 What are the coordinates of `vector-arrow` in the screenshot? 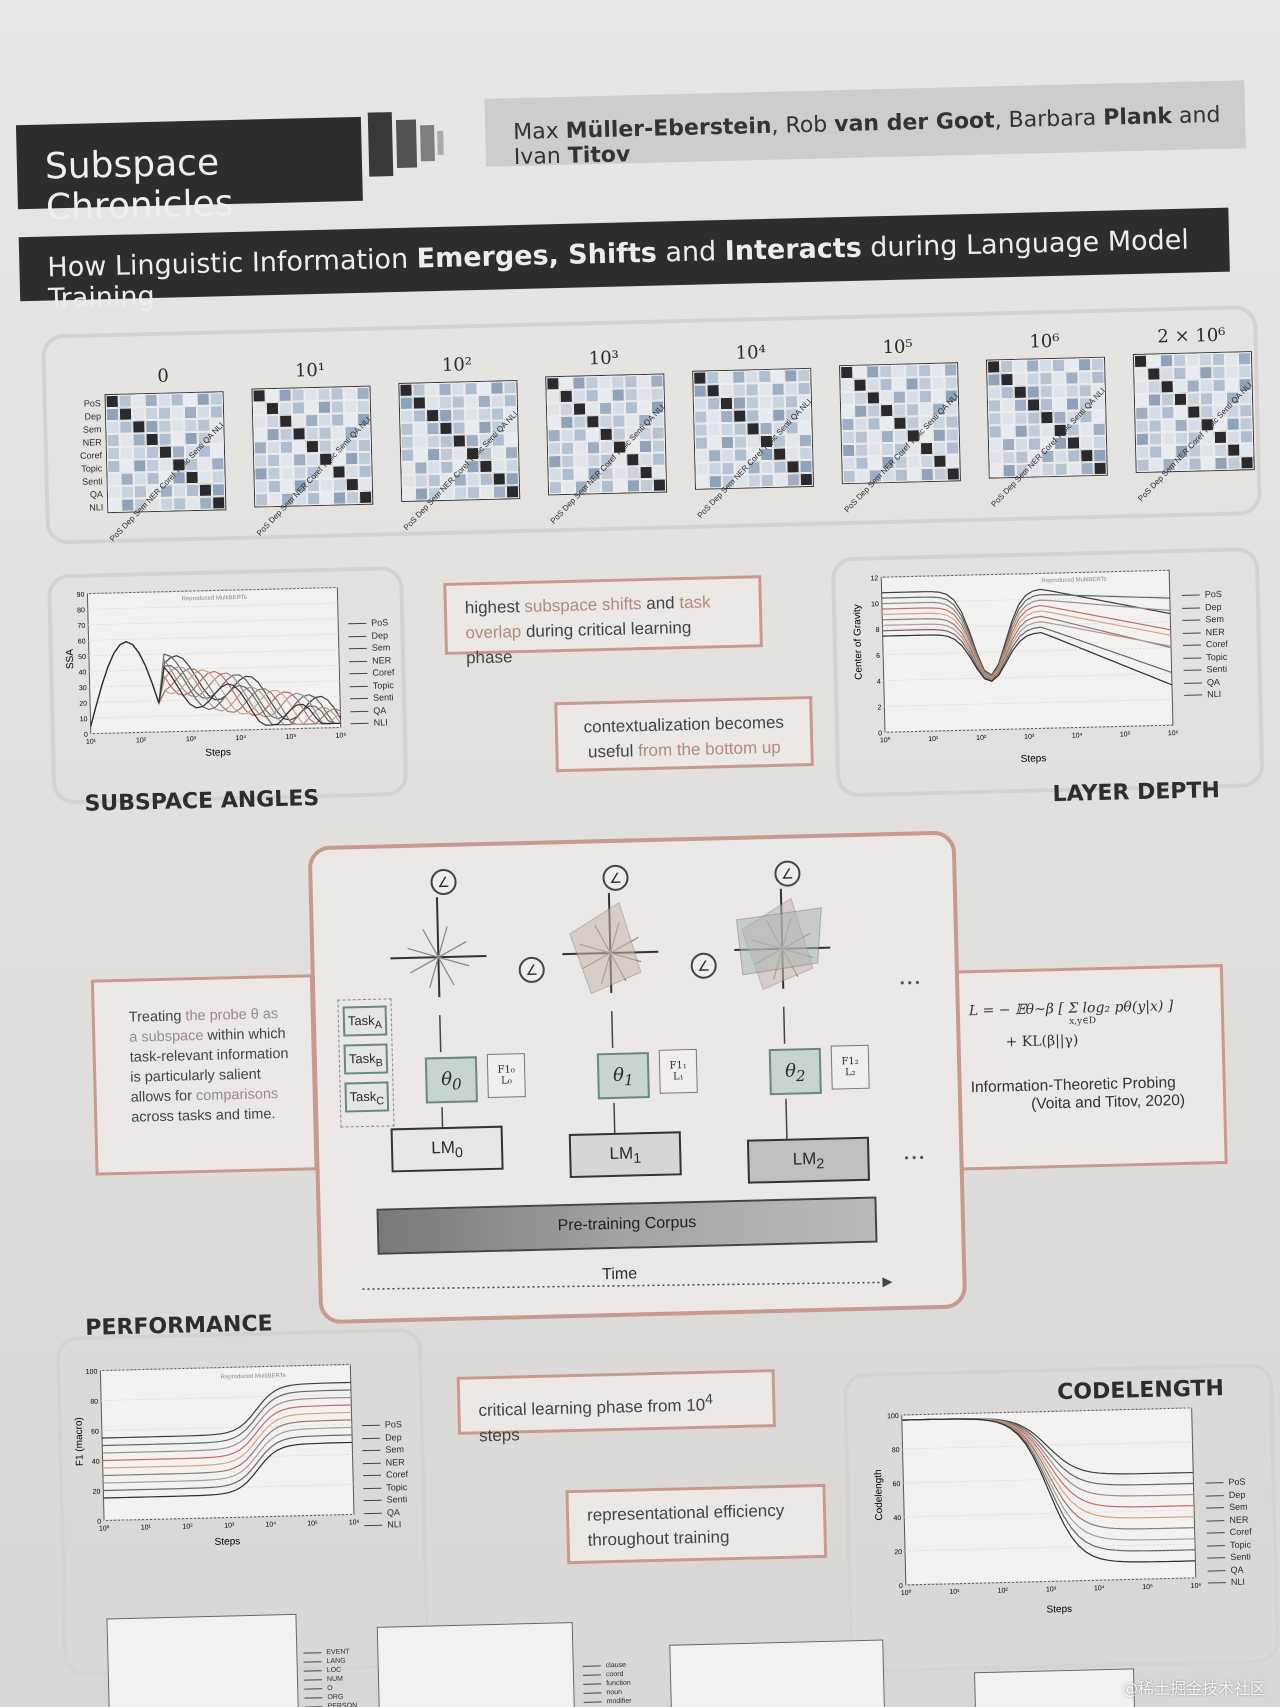 It's located at (434, 973).